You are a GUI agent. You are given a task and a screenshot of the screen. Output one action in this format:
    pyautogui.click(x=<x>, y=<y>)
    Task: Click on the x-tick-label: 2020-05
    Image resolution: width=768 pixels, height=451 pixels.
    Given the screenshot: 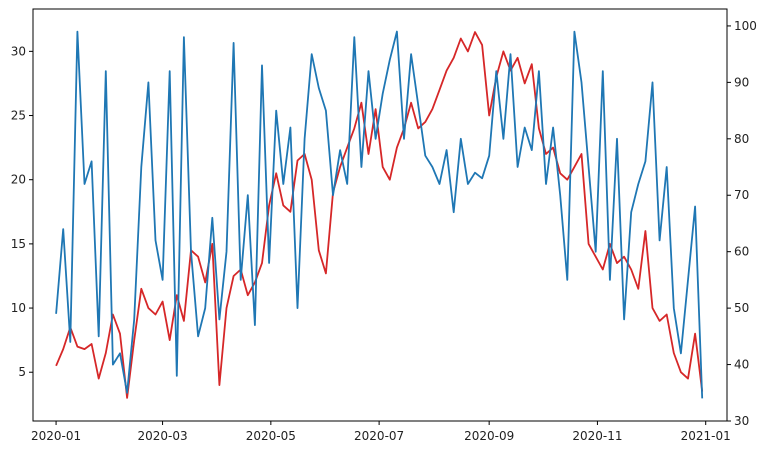 What is the action you would take?
    pyautogui.click(x=271, y=436)
    